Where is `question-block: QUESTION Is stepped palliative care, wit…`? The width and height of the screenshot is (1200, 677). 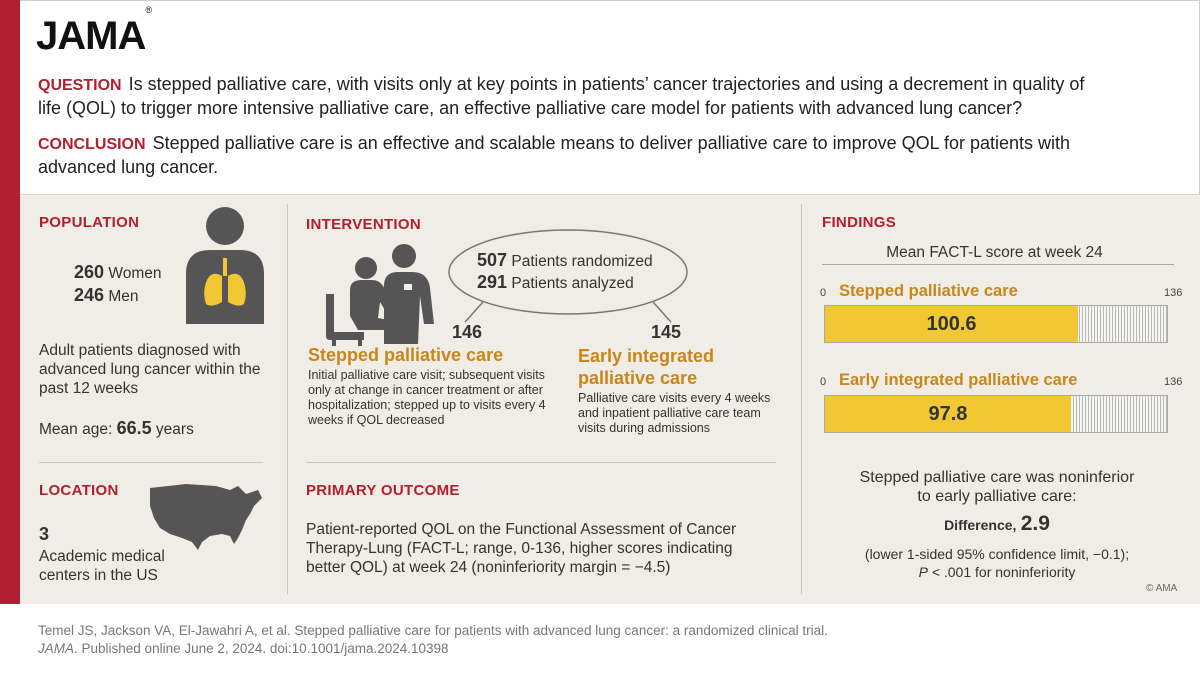 question-block: QUESTION Is stepped palliative care, wit… is located at coordinates (568, 96).